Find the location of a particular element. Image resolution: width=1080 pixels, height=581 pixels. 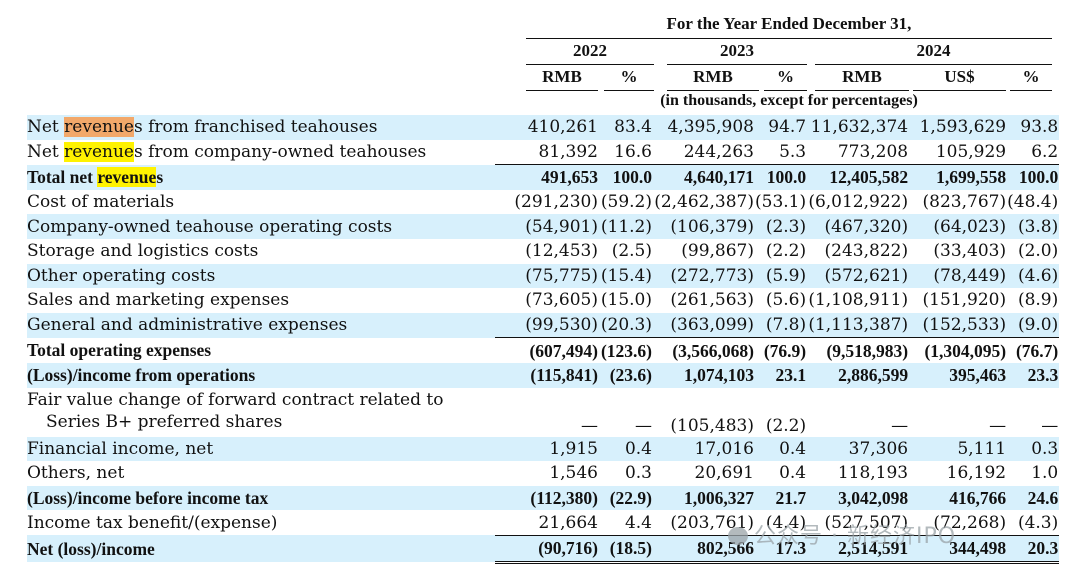

cell-value: (5.6) is located at coordinates (786, 300).